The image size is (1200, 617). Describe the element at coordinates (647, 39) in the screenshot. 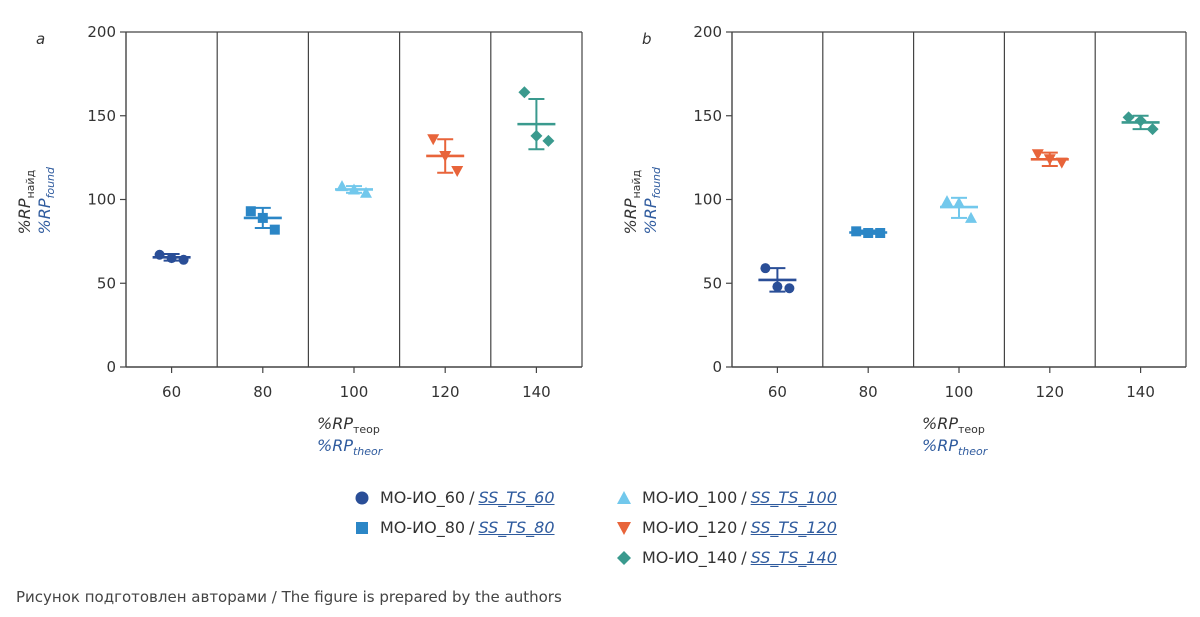

I see `panel-label: b` at that location.